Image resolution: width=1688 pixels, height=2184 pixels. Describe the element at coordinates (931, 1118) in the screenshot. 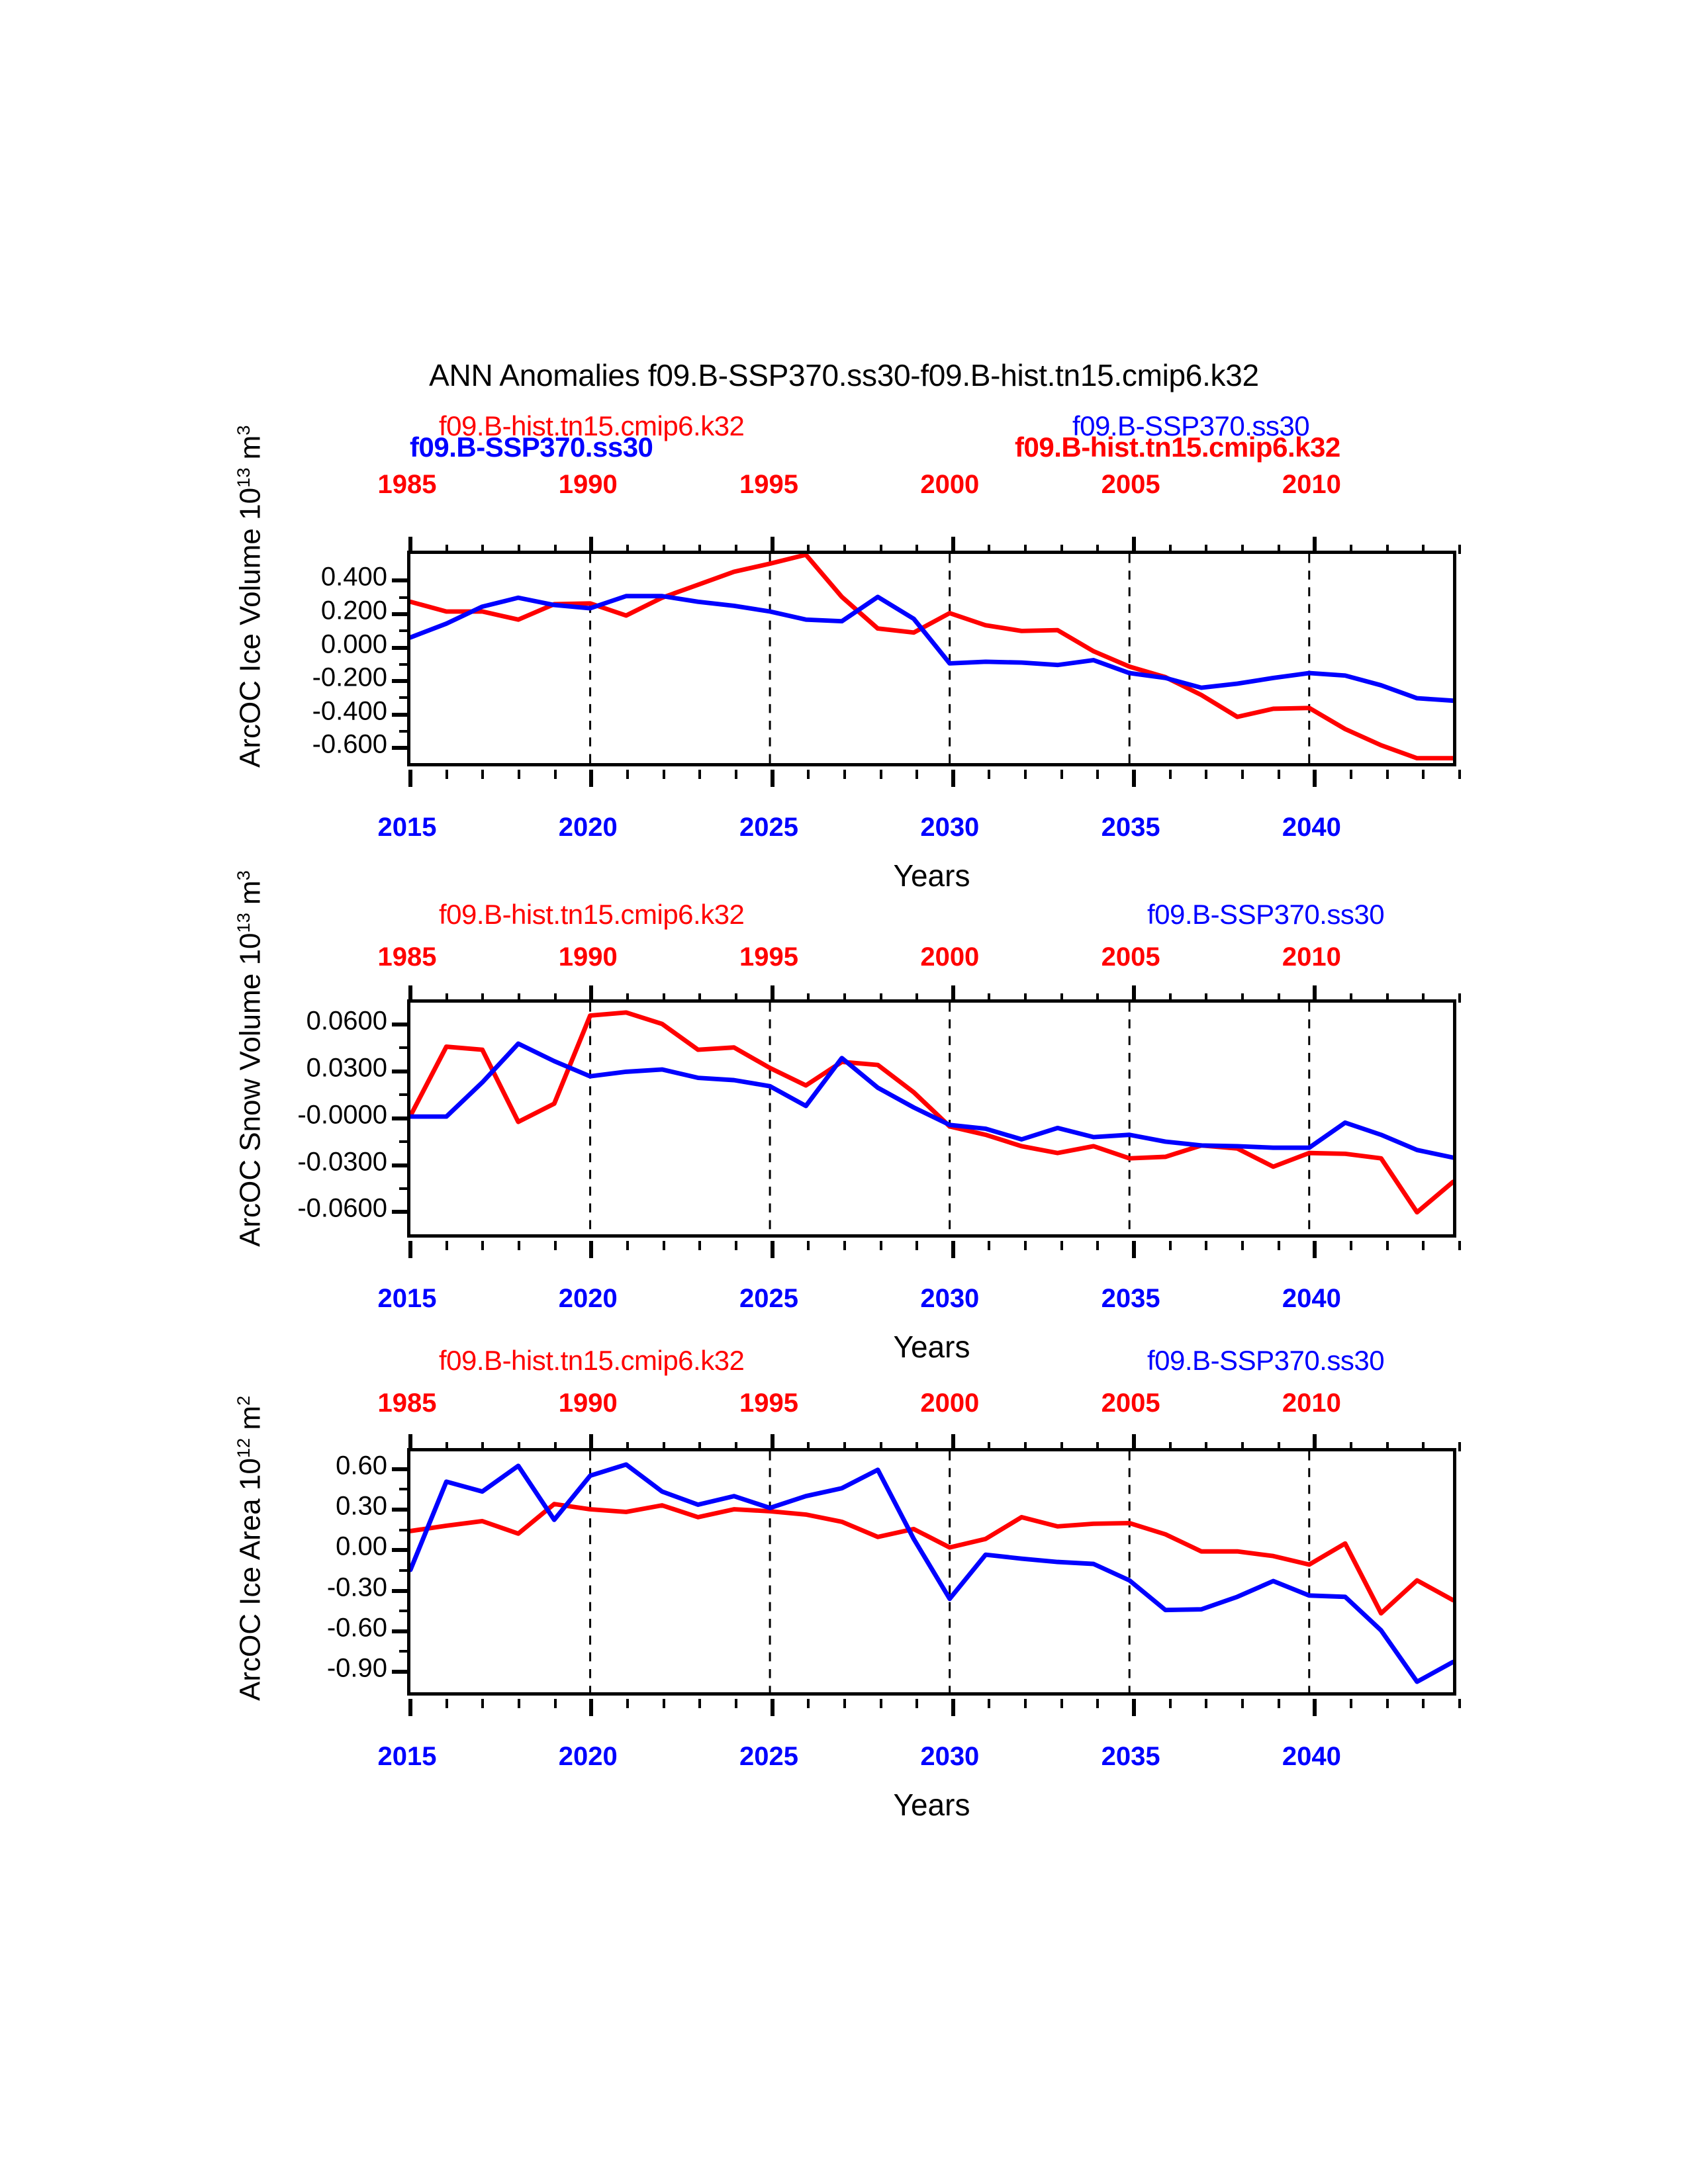

I see `plot-canvas-snow-volume` at that location.